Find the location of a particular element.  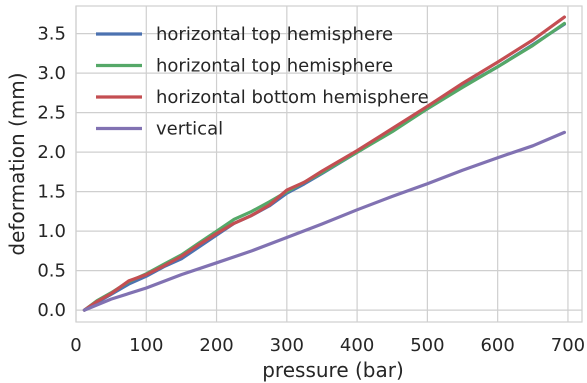

y-tick-label: 0.0 is located at coordinates (51, 310).